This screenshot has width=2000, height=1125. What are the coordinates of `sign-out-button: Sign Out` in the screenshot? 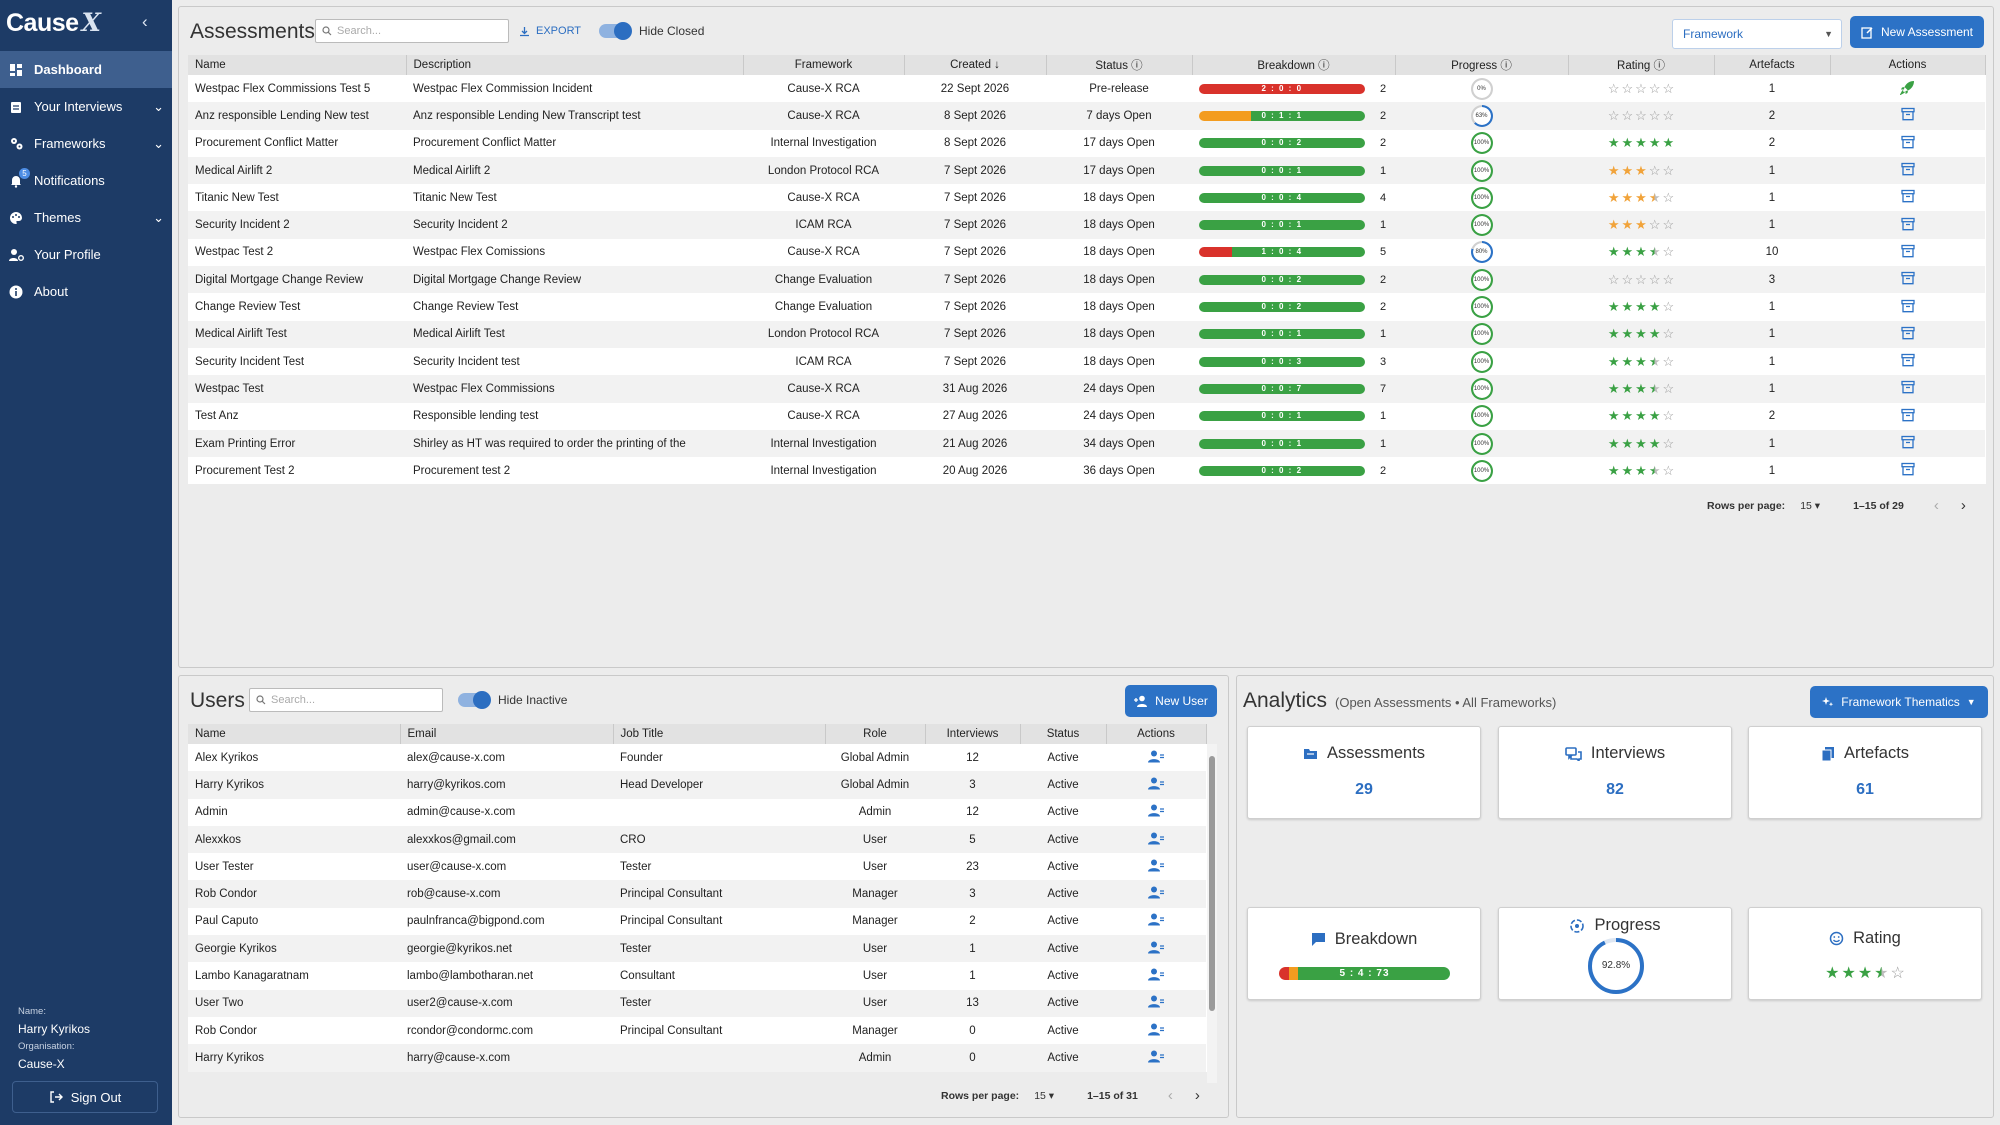 It's located at (85, 1097).